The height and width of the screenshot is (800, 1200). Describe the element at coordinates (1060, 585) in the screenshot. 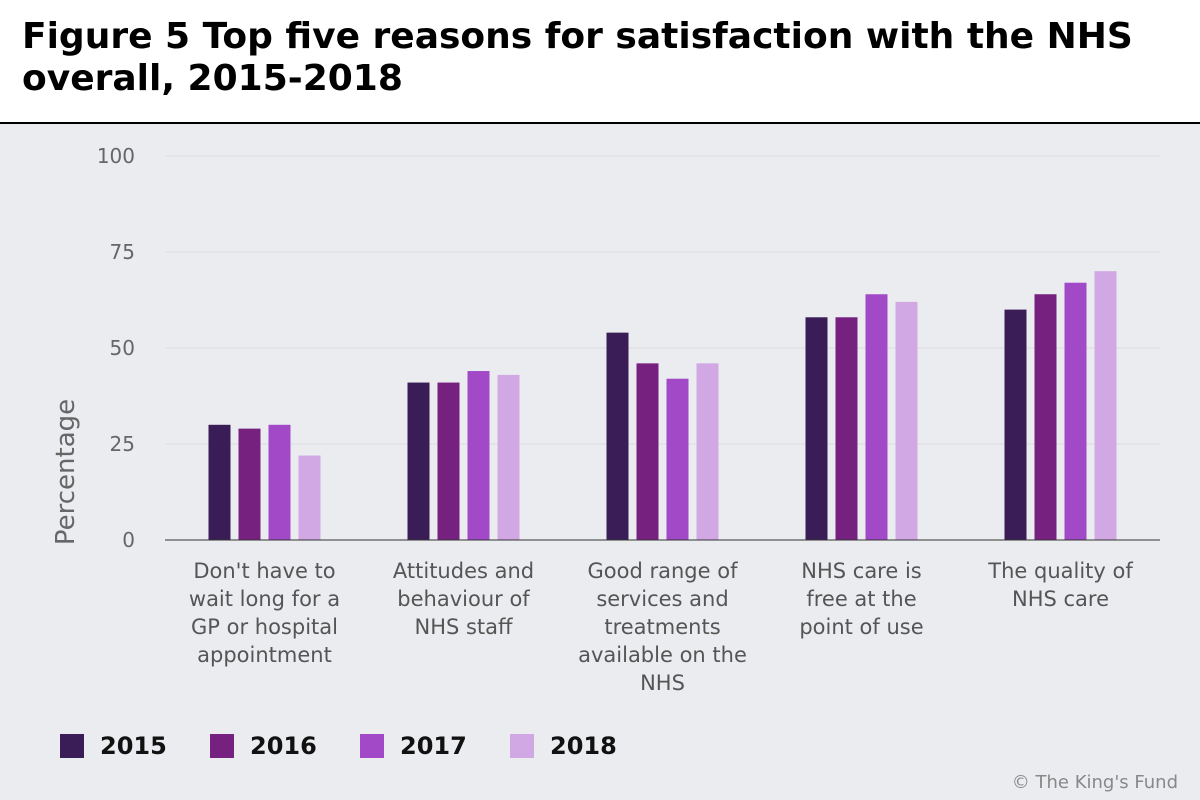

I see `x-category-label: The quality of NHS care` at that location.